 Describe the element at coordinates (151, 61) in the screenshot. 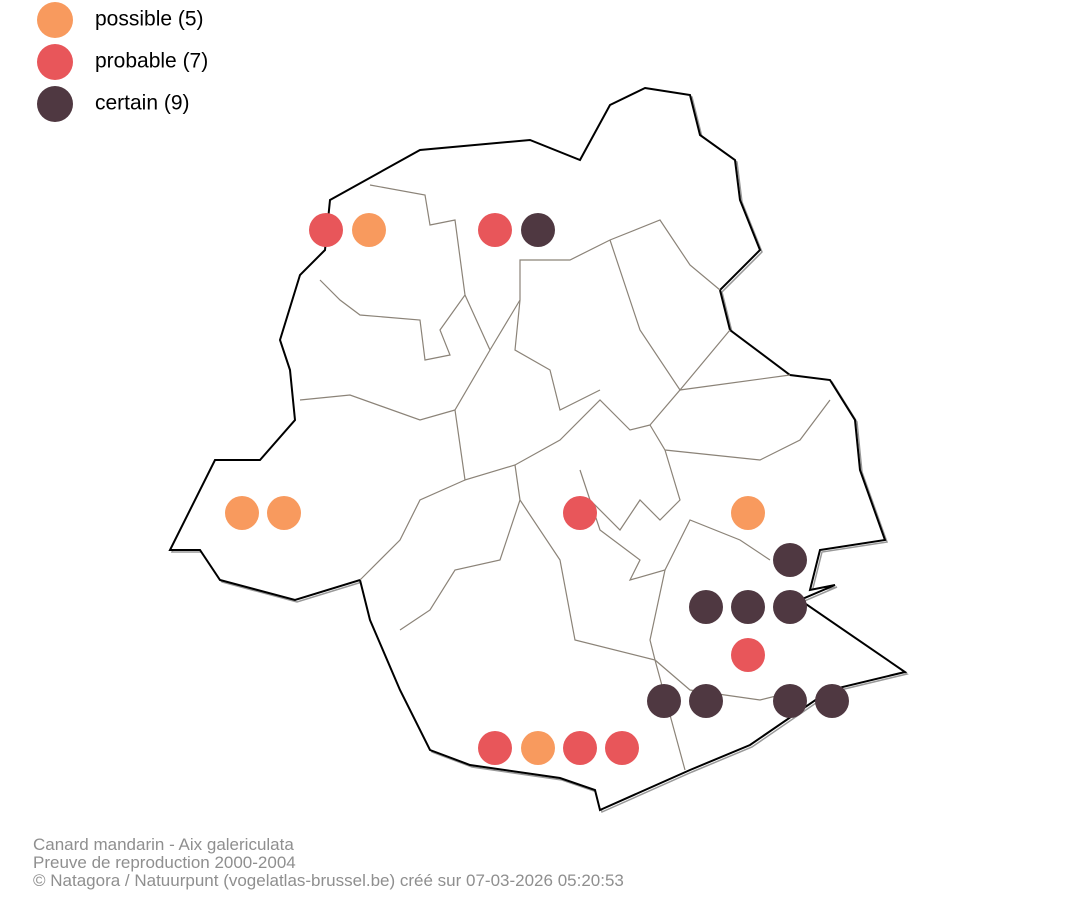

I see `legend-label: probable (7)` at that location.